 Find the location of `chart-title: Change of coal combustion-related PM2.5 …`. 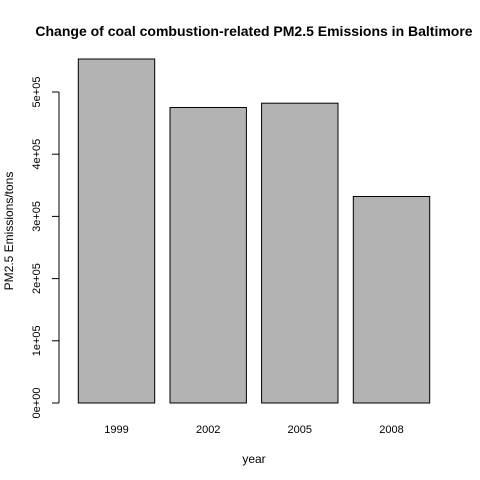

chart-title: Change of coal combustion-related PM2.5 … is located at coordinates (253, 31).